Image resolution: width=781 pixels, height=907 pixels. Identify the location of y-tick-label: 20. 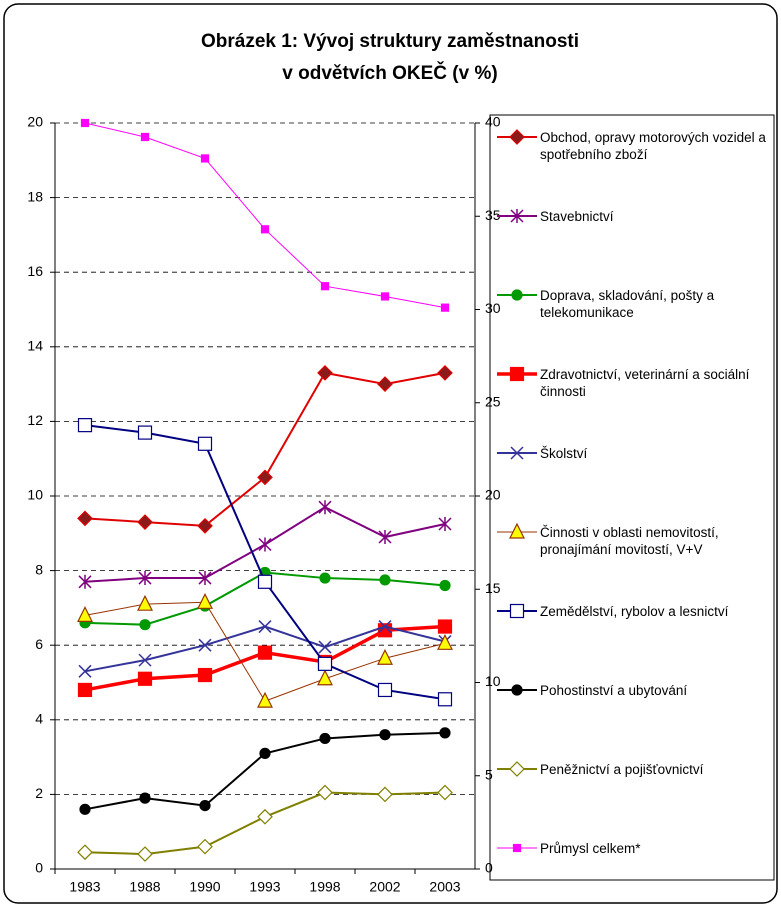
(35, 122).